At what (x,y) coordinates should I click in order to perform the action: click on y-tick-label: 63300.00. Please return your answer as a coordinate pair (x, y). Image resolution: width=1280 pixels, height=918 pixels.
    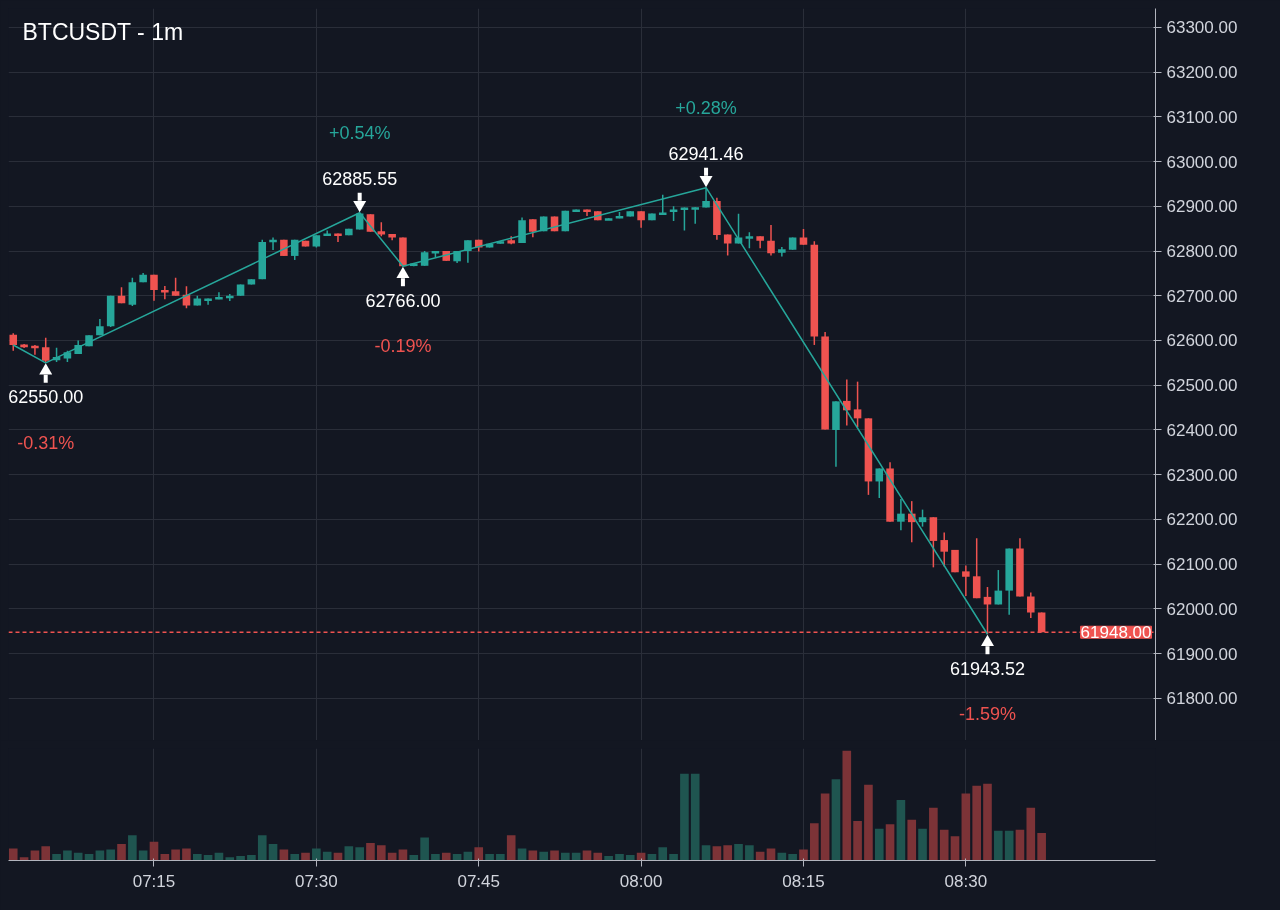
    Looking at the image, I should click on (1202, 28).